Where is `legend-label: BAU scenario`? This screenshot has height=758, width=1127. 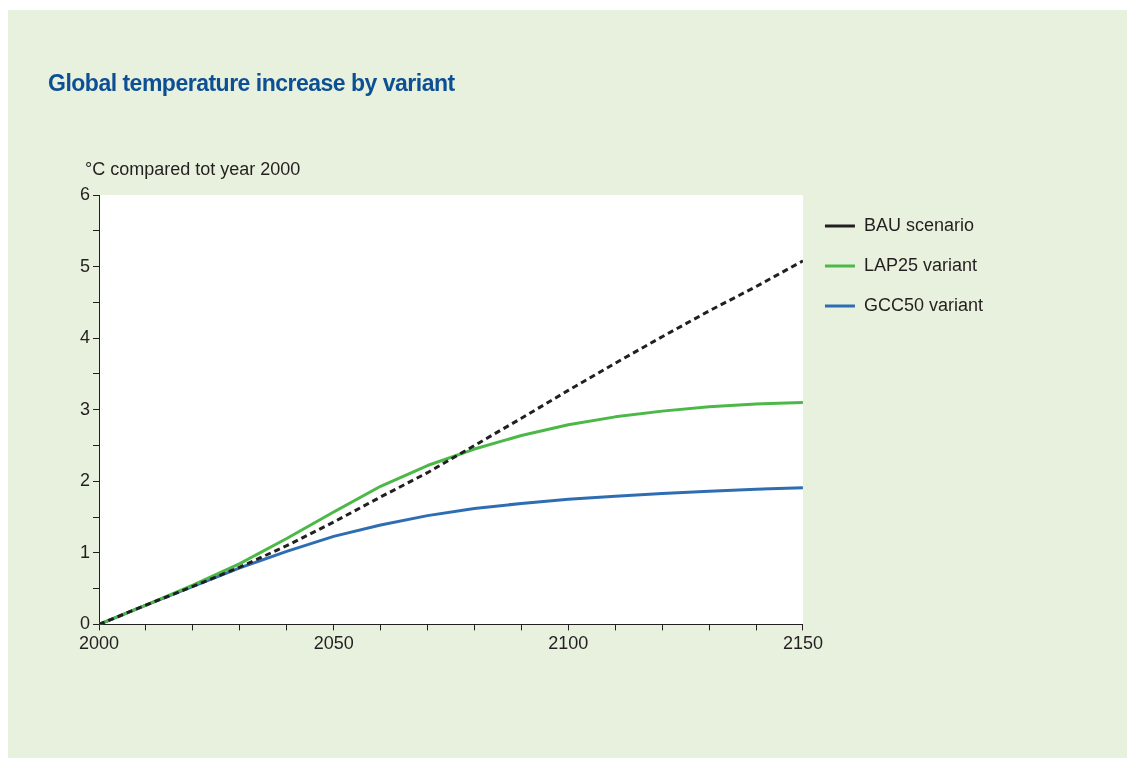
legend-label: BAU scenario is located at coordinates (919, 224).